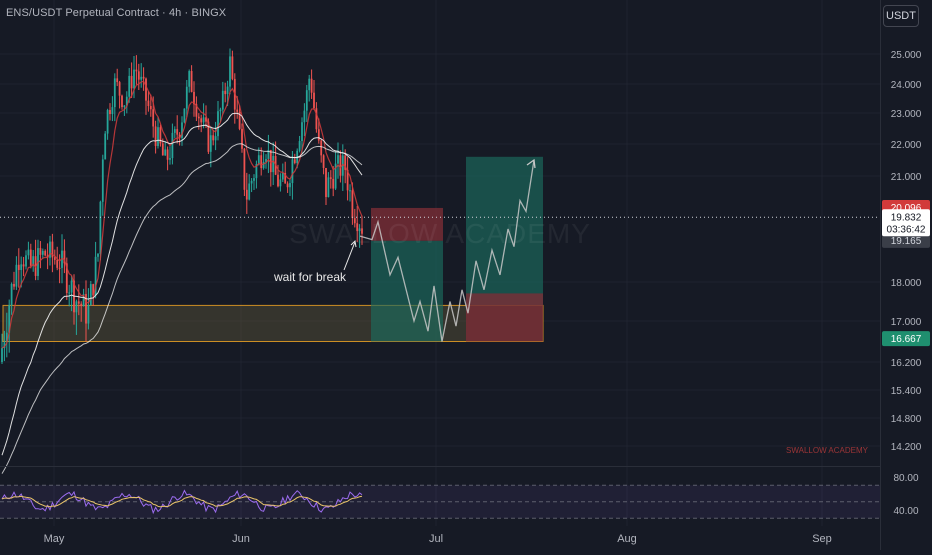 The width and height of the screenshot is (932, 555). What do you see at coordinates (459, 496) in the screenshot?
I see `rsi-pane: 80.00 40.00` at bounding box center [459, 496].